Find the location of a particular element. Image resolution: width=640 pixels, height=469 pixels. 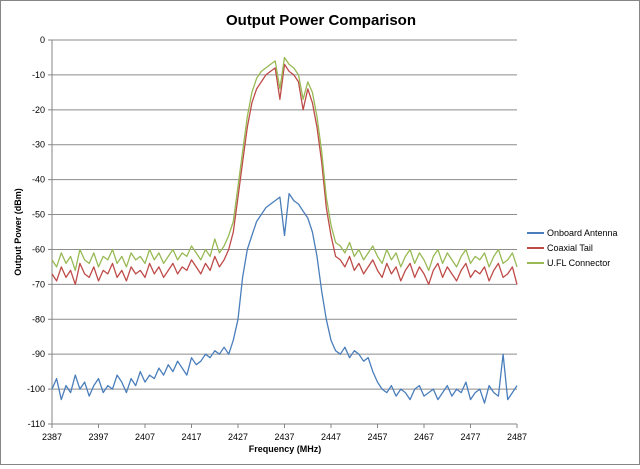

y-tick-label: -20 is located at coordinates (38, 110).